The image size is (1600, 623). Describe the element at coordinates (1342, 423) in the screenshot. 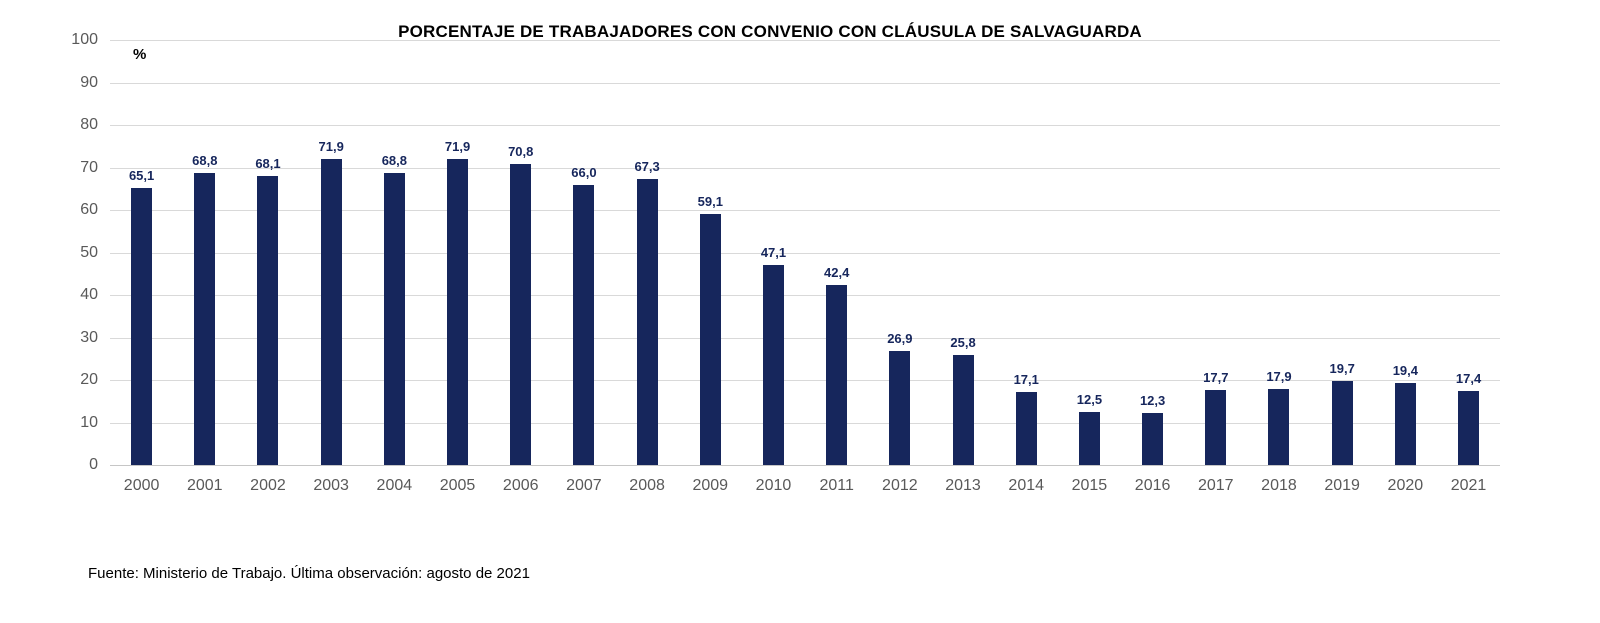

I see `bar-2019` at that location.